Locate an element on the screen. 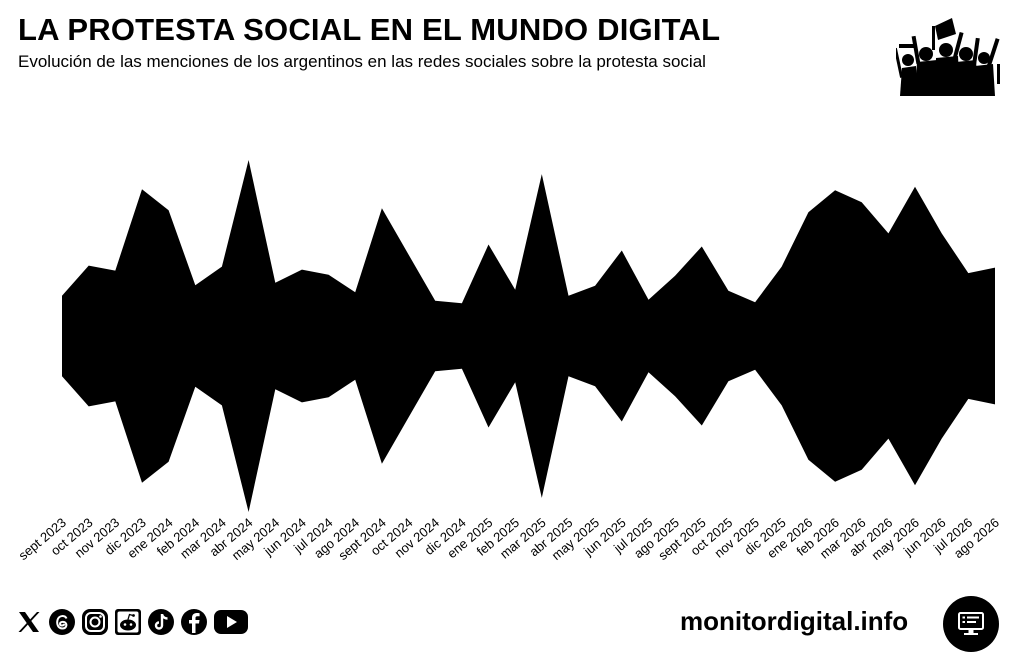  threads-icon is located at coordinates (62, 622).